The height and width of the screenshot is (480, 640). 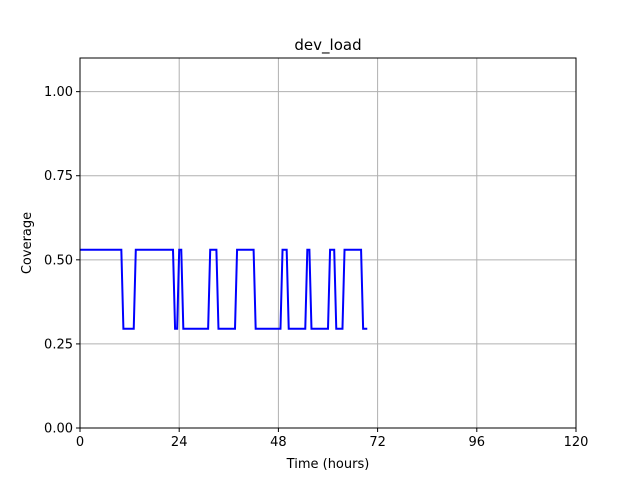 I want to click on y-tick-label: 1.00, so click(x=58, y=92).